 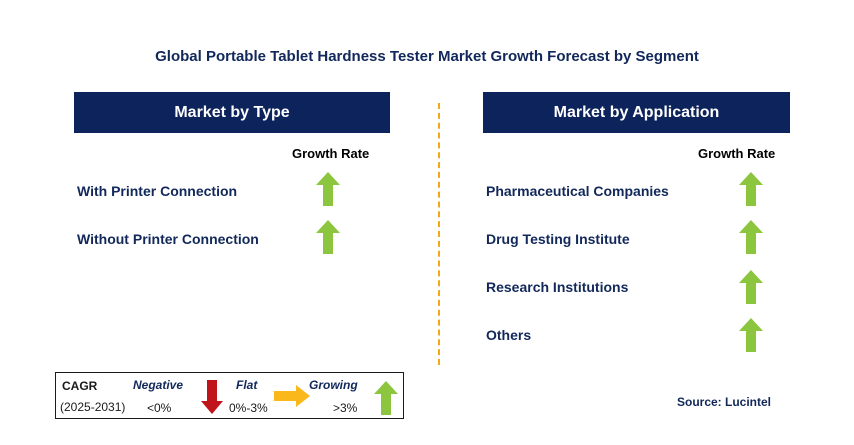 What do you see at coordinates (158, 385) in the screenshot?
I see `legend-negative-label: Negative` at bounding box center [158, 385].